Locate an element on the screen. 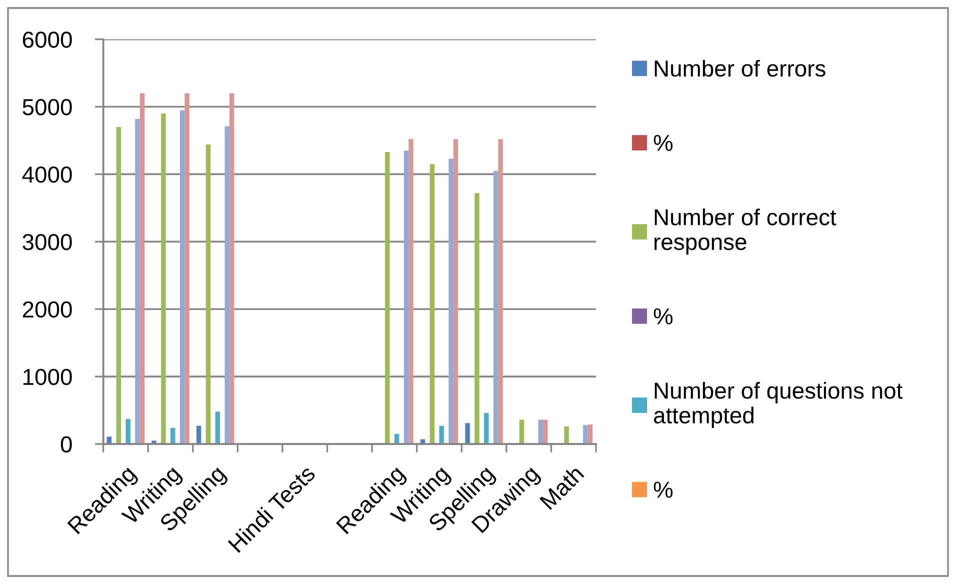 This screenshot has height=582, width=956. y-tick-label: 2000 is located at coordinates (47, 309).